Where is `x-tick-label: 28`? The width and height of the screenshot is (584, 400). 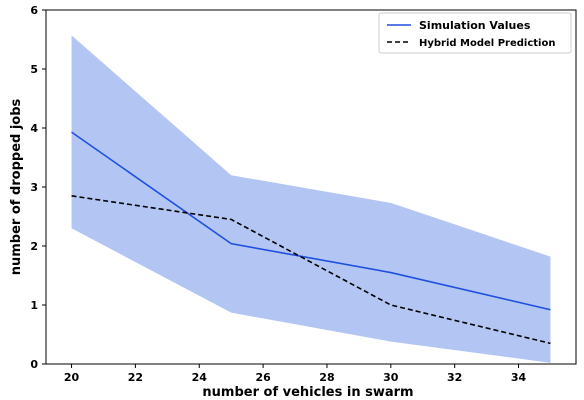 x-tick-label: 28 is located at coordinates (326, 377).